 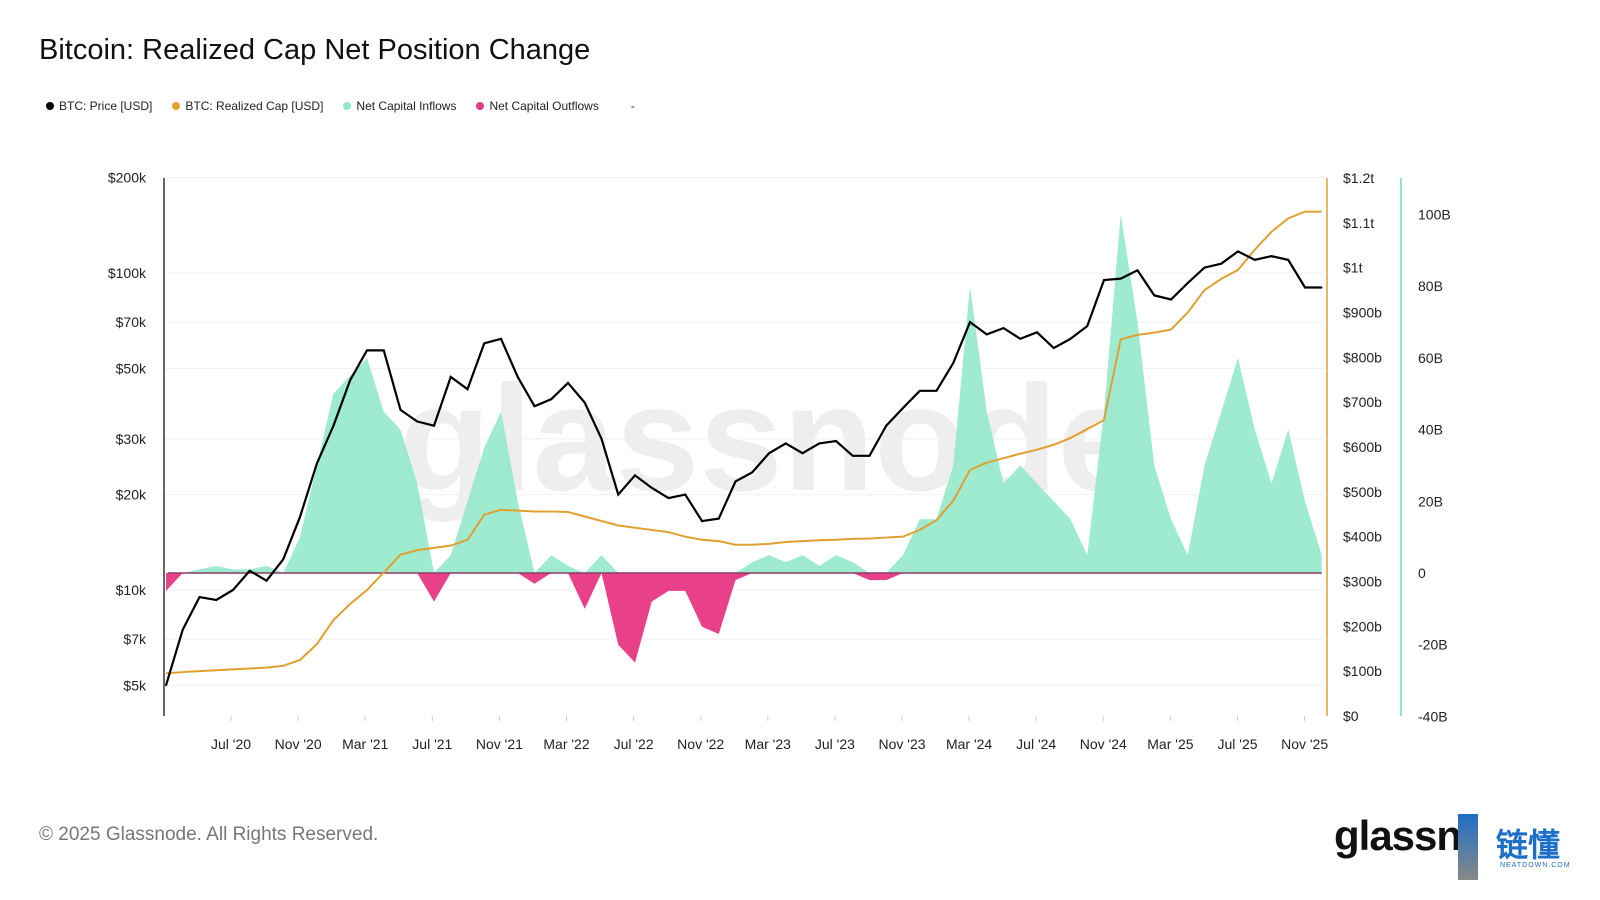 What do you see at coordinates (1468, 847) in the screenshot?
I see `neatdown-logo-mark` at bounding box center [1468, 847].